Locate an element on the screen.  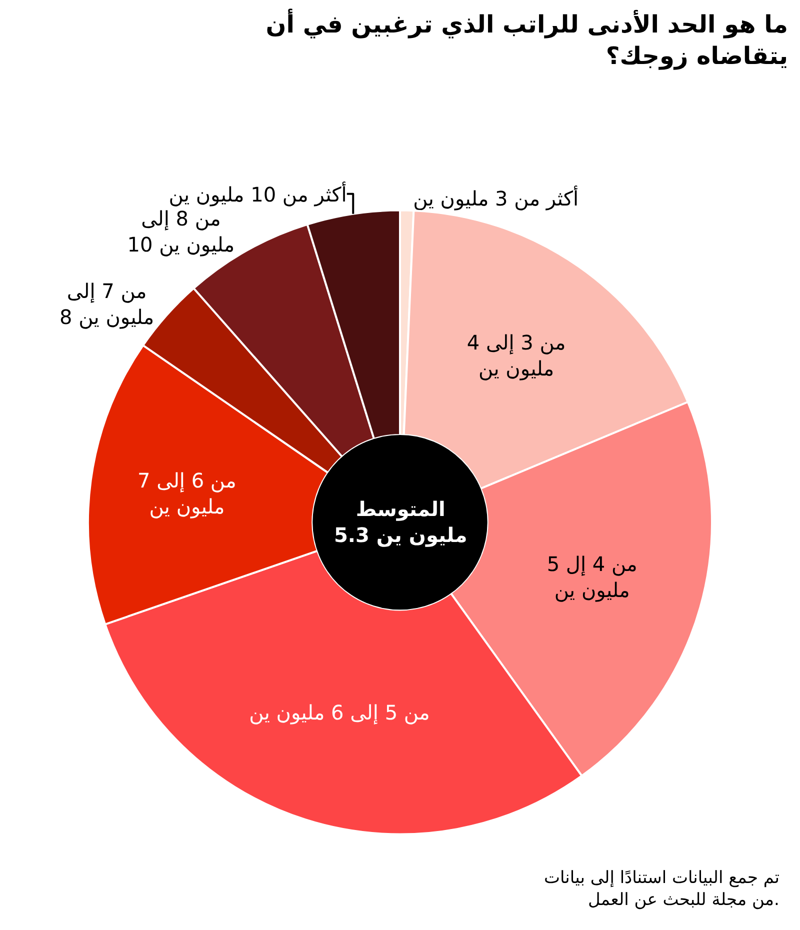
text: تم جمع البيانات استنادًا إلى بيانات من مجلة للبحث عن العمل. is located at coordinates (662, 889).